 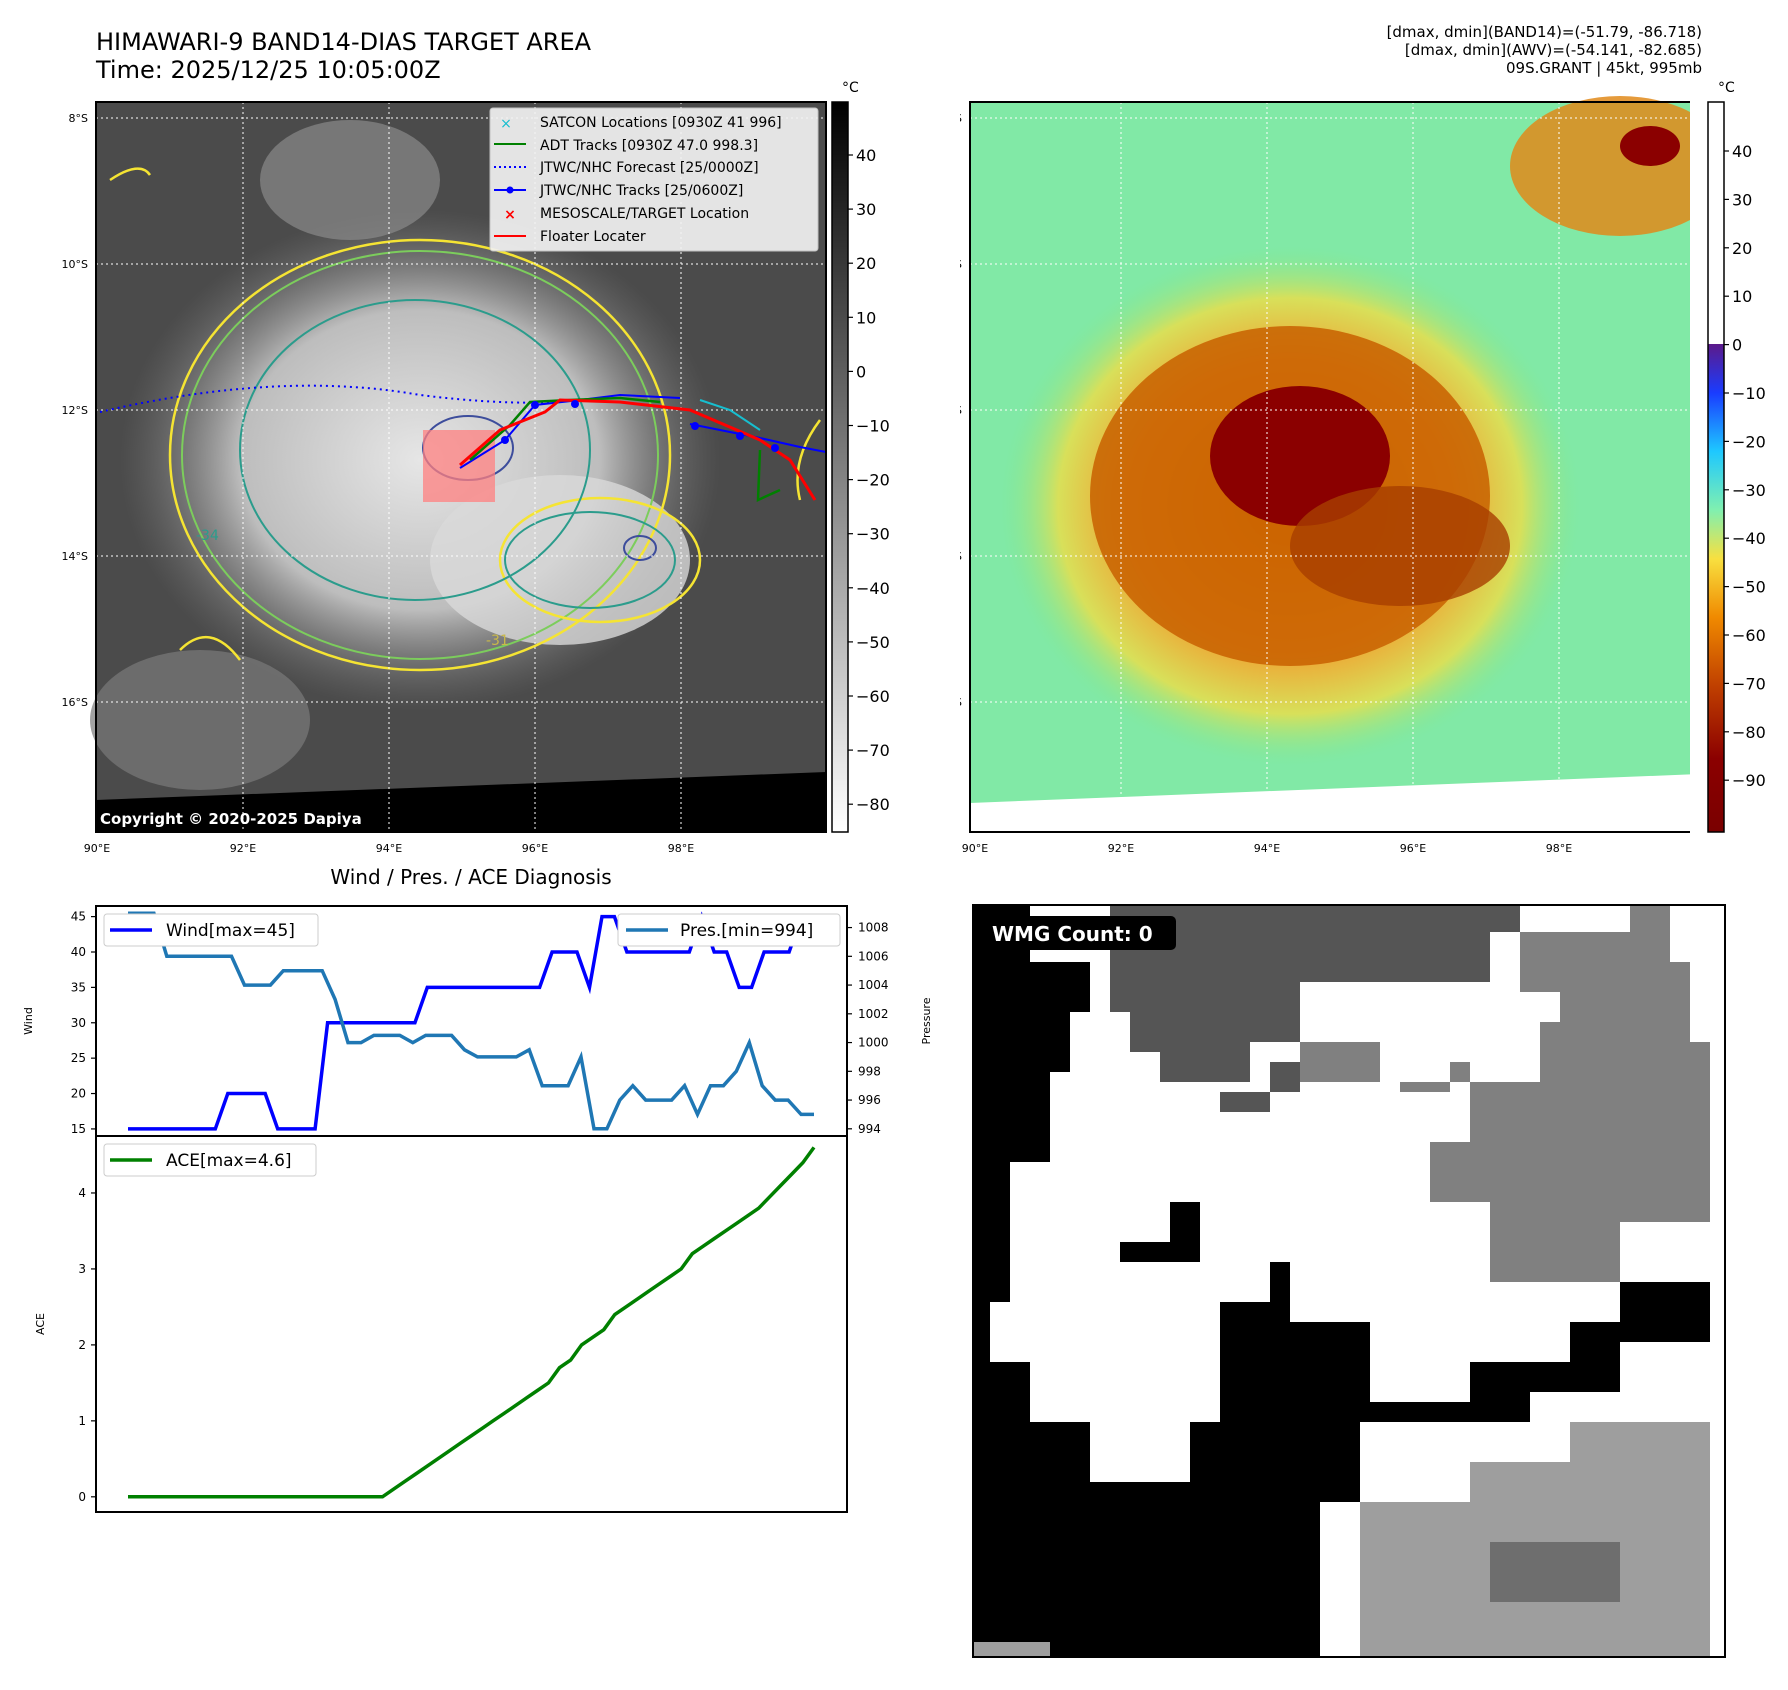 I want to click on pressure-legend: Pres.[min=994], so click(x=729, y=930).